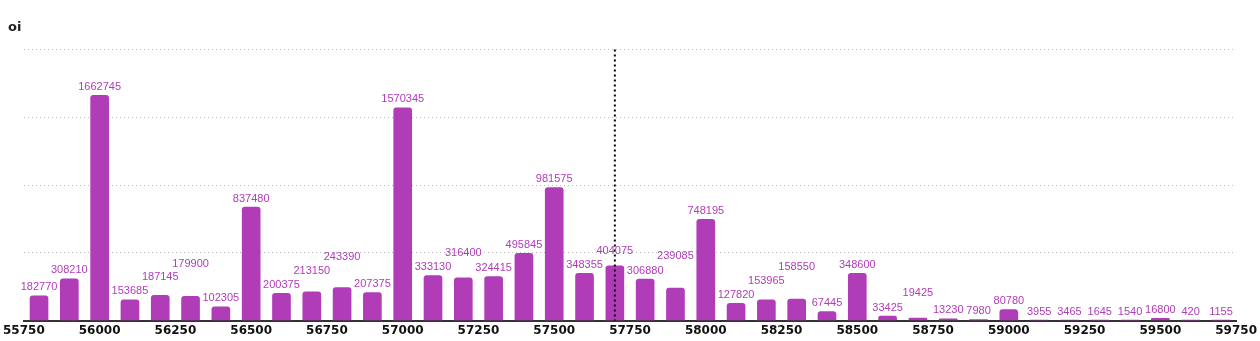  I want to click on data-label: 308210, so click(69, 269).